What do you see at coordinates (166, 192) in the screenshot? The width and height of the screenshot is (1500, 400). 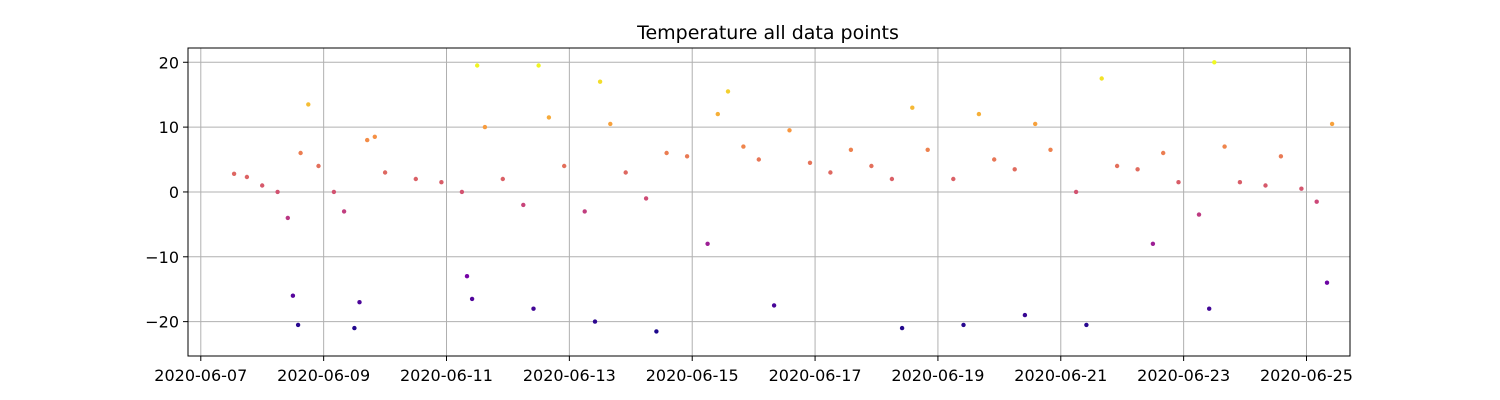 I see `y-axis-ticks: 20 10 0 −10 −20` at bounding box center [166, 192].